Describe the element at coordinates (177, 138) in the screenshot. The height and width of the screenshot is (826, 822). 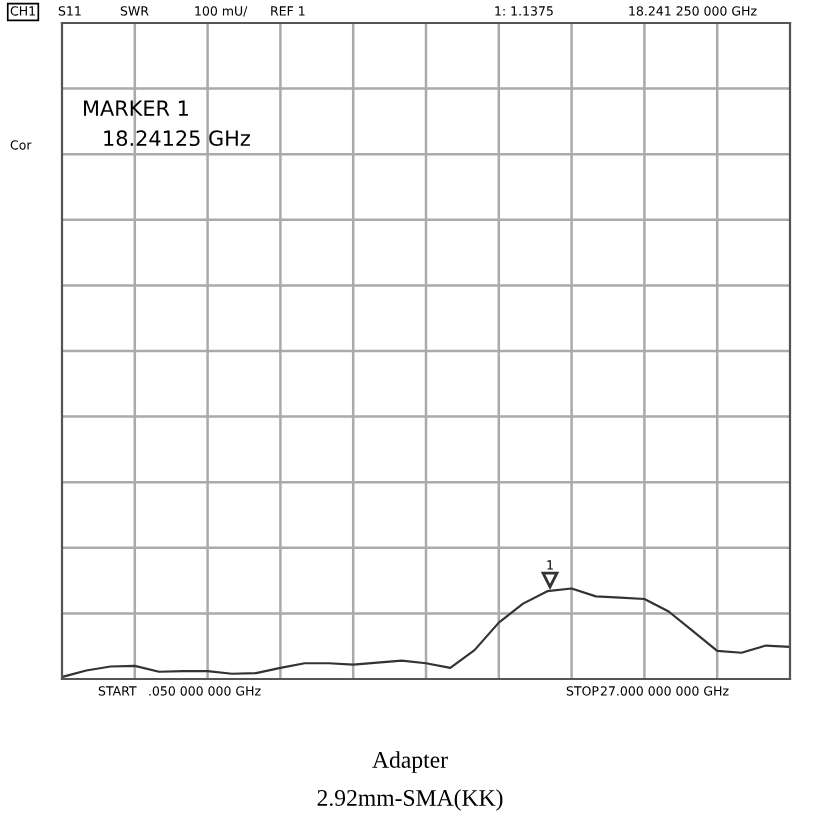
I see `text: 18.24125 GHz` at that location.